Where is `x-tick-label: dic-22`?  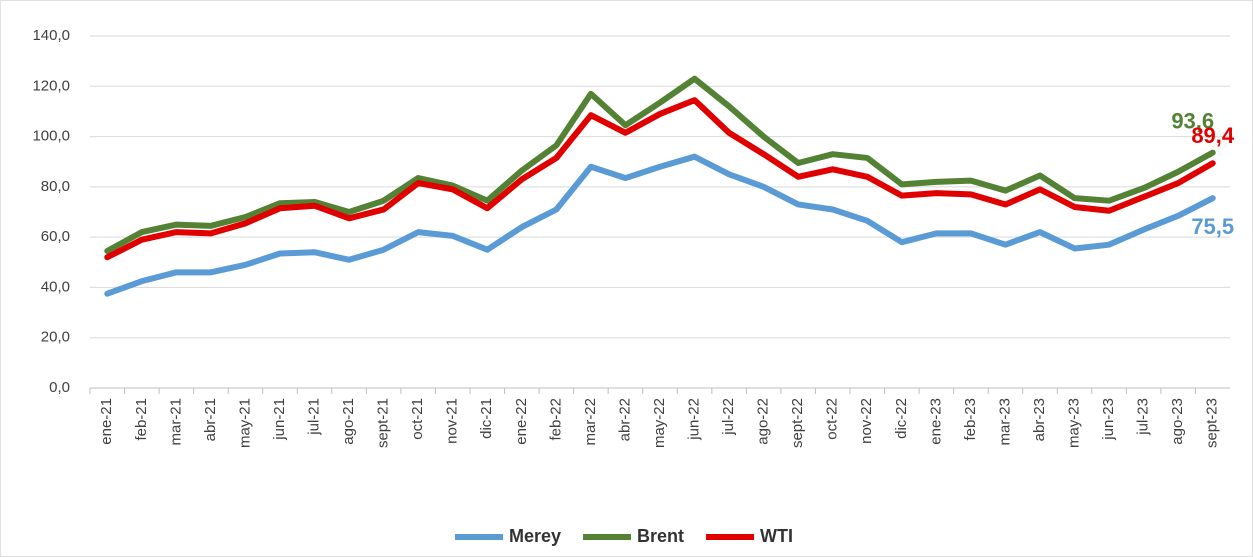
x-tick-label: dic-22 is located at coordinates (901, 418).